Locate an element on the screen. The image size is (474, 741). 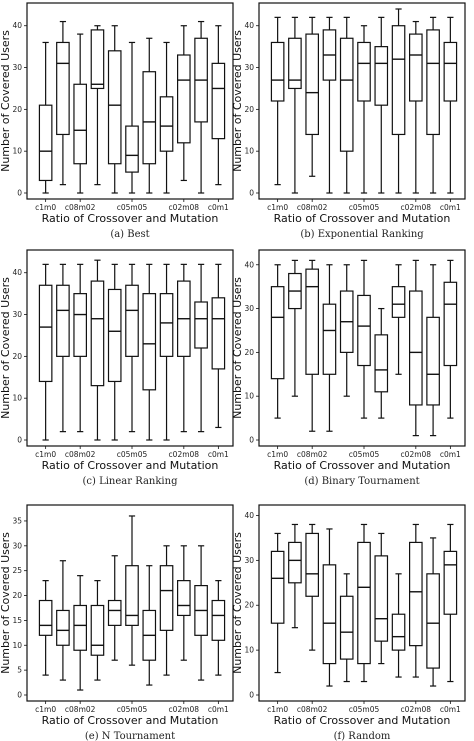
box-c01m09 is located at coordinates (201, 348).